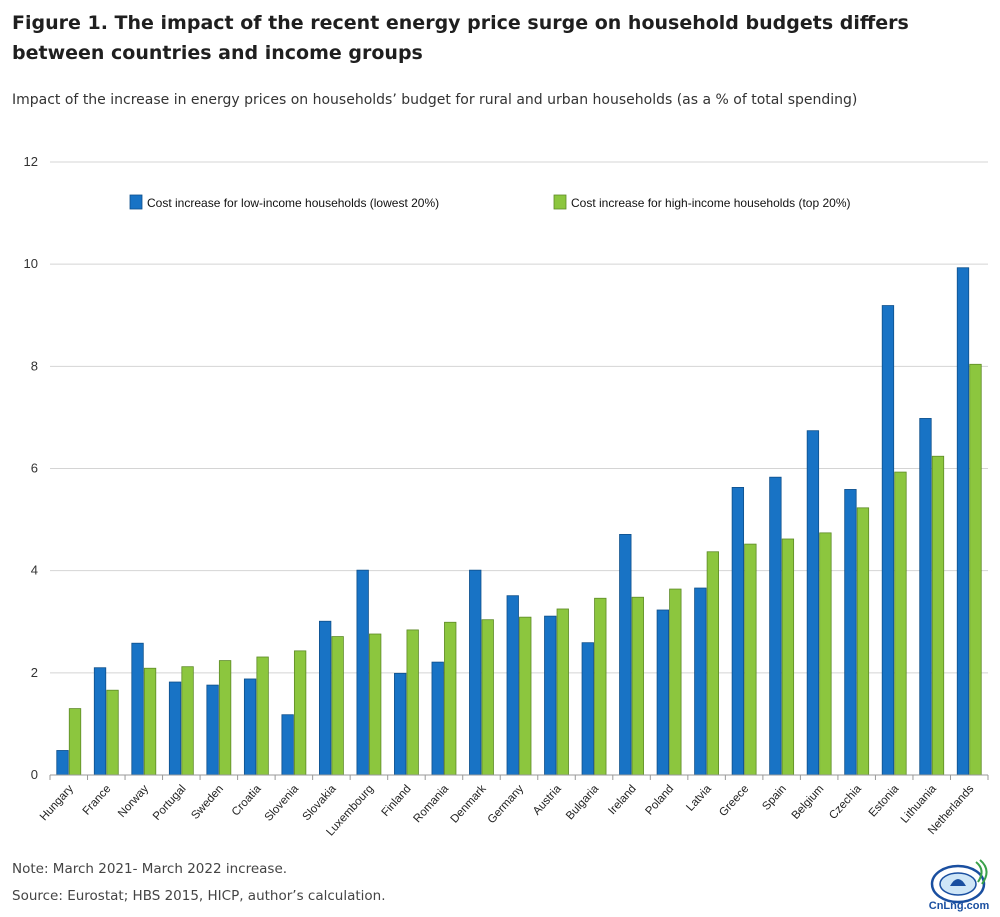 The width and height of the screenshot is (1000, 917). Describe the element at coordinates (600, 686) in the screenshot. I see `bar-high-income-bulgaria` at that location.